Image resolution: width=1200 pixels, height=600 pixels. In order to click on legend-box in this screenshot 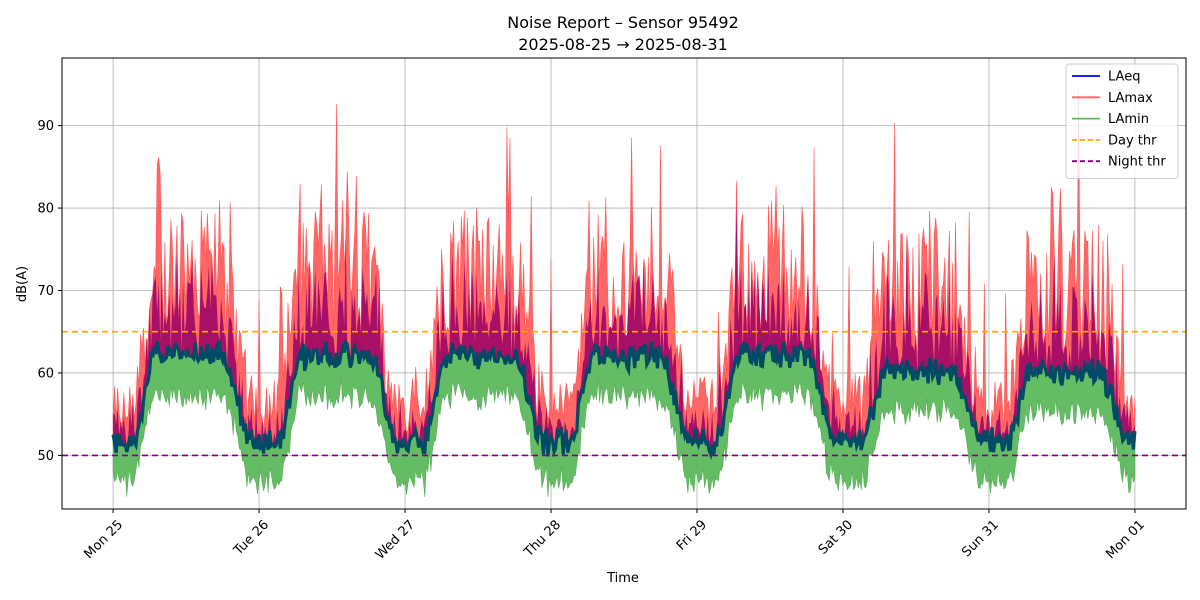, I will do `click(1122, 121)`.